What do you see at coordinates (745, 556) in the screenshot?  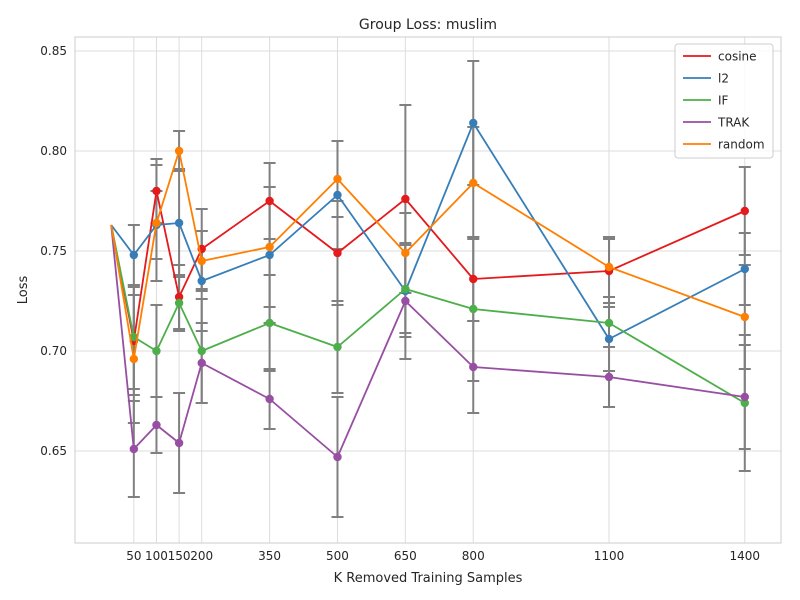 I see `x-tick-label: 1400` at bounding box center [745, 556].